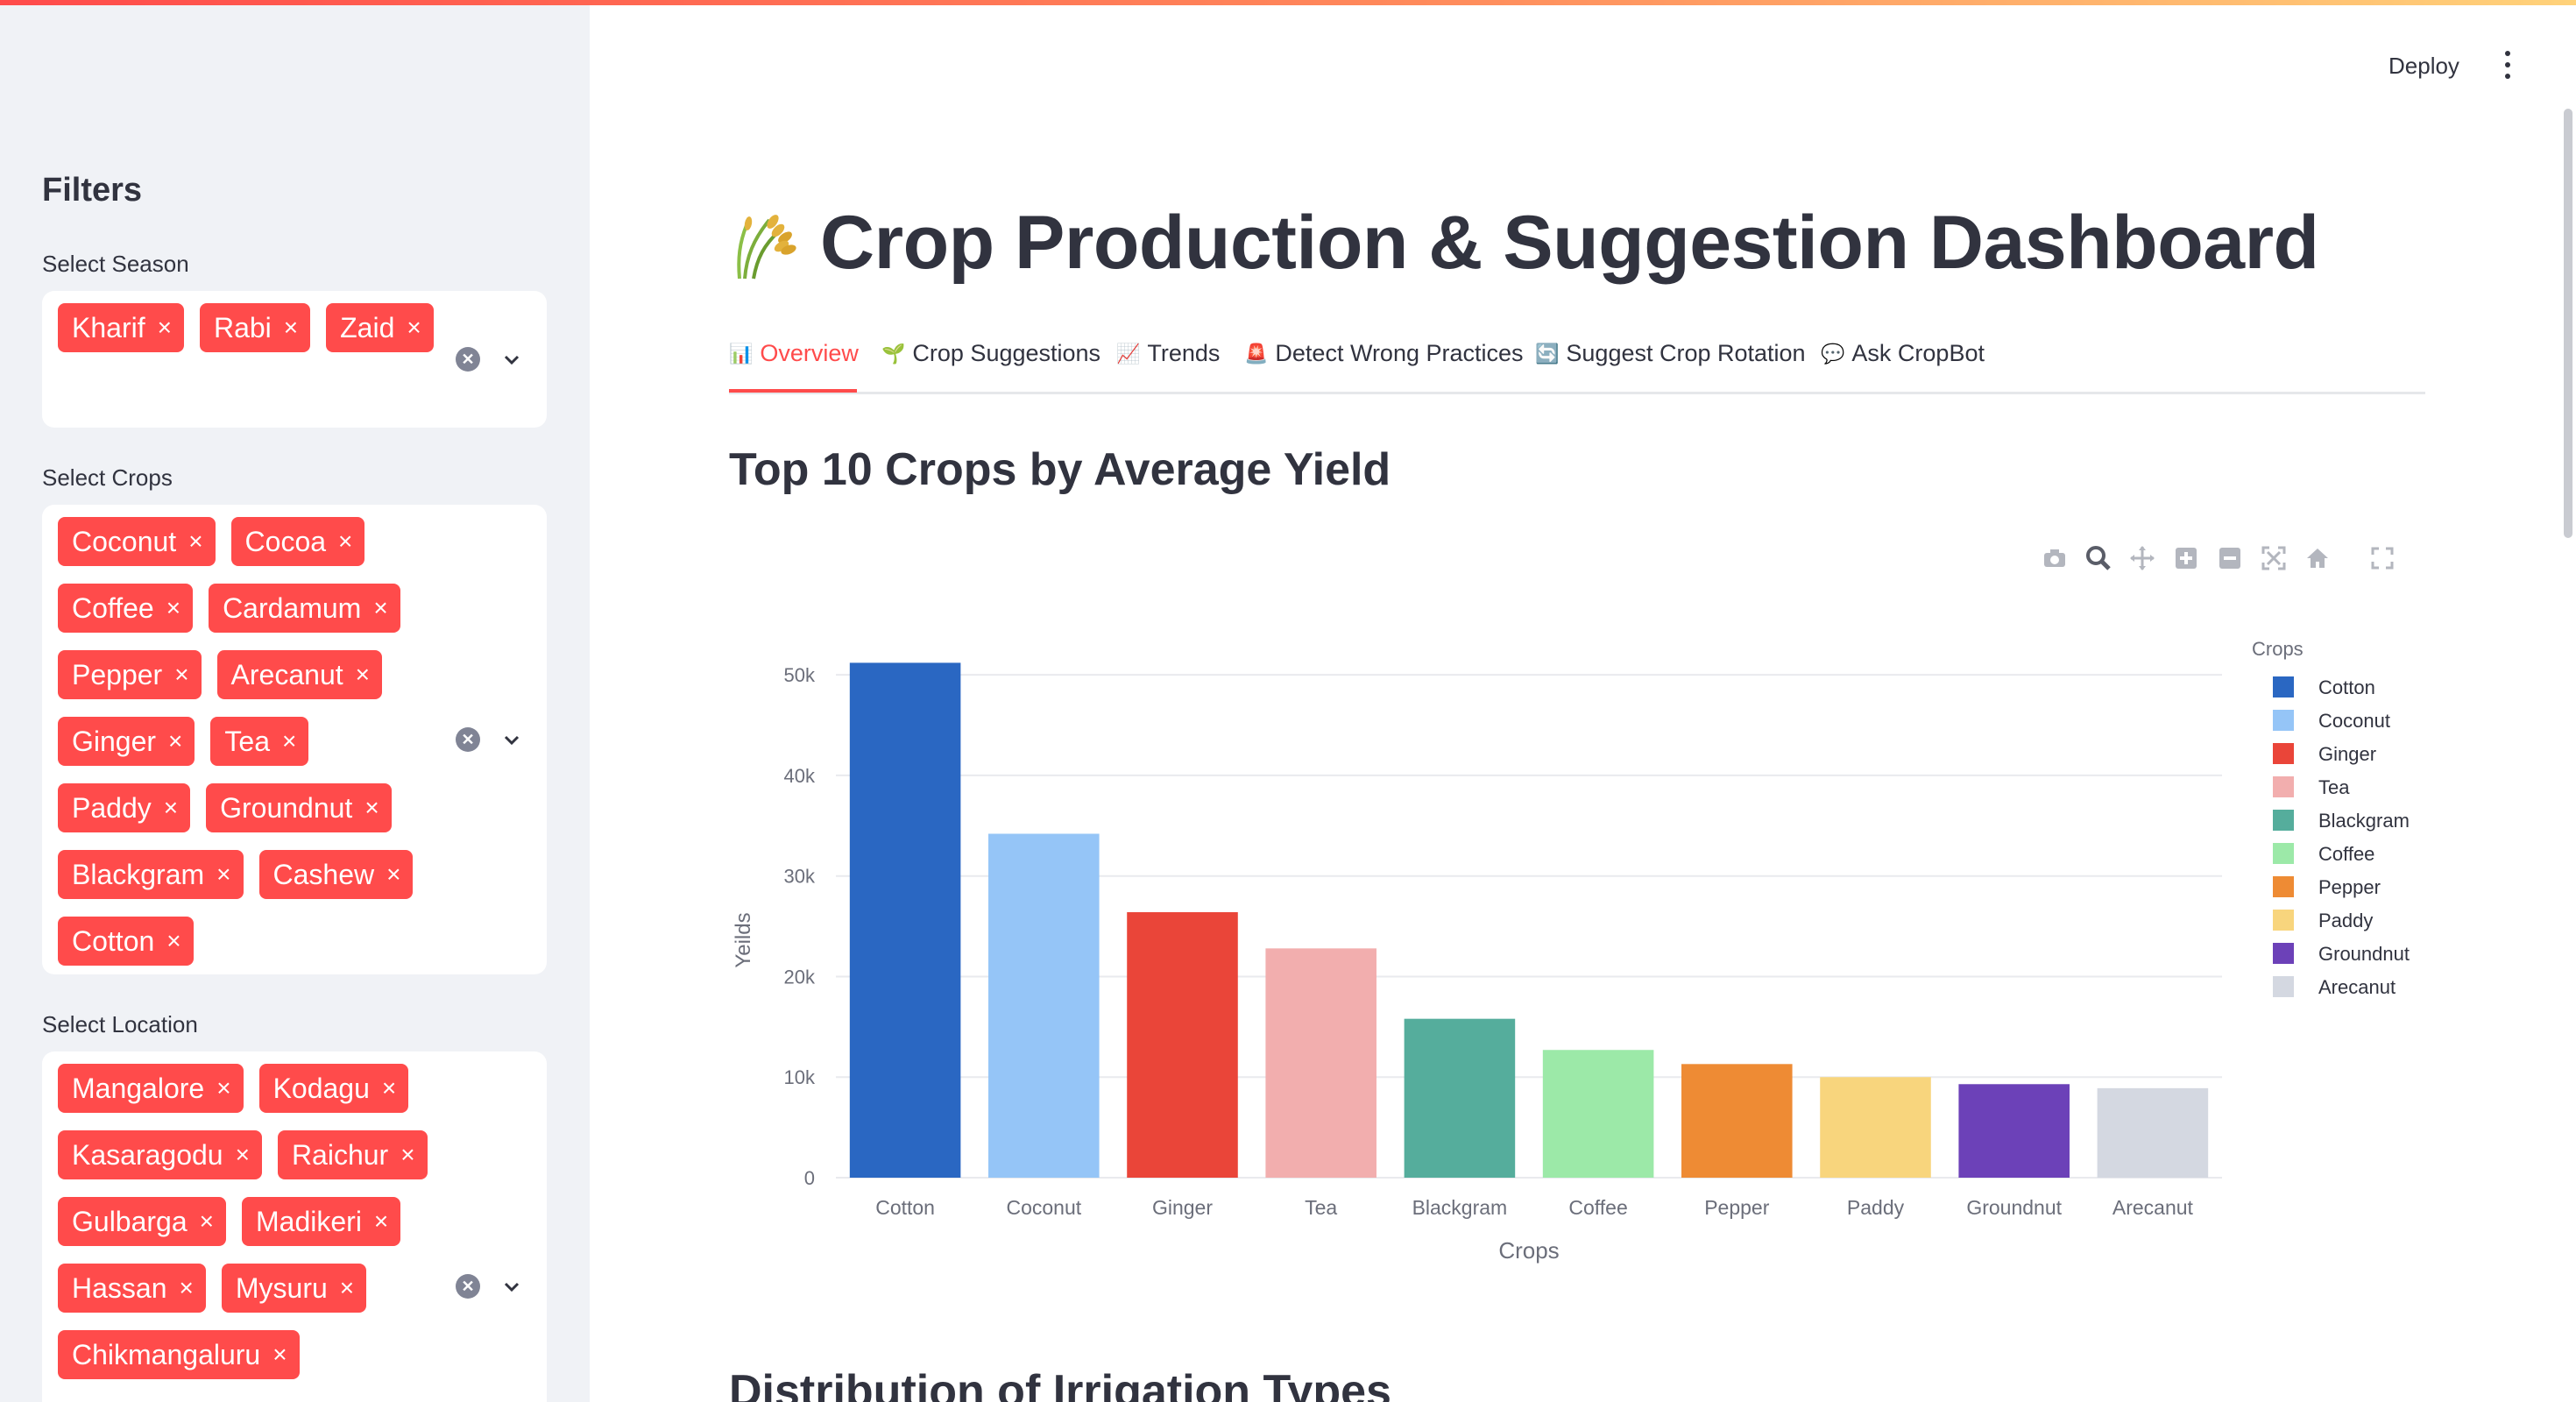  Describe the element at coordinates (299, 674) in the screenshot. I see `chip-arecanut: Arecanut ×` at that location.